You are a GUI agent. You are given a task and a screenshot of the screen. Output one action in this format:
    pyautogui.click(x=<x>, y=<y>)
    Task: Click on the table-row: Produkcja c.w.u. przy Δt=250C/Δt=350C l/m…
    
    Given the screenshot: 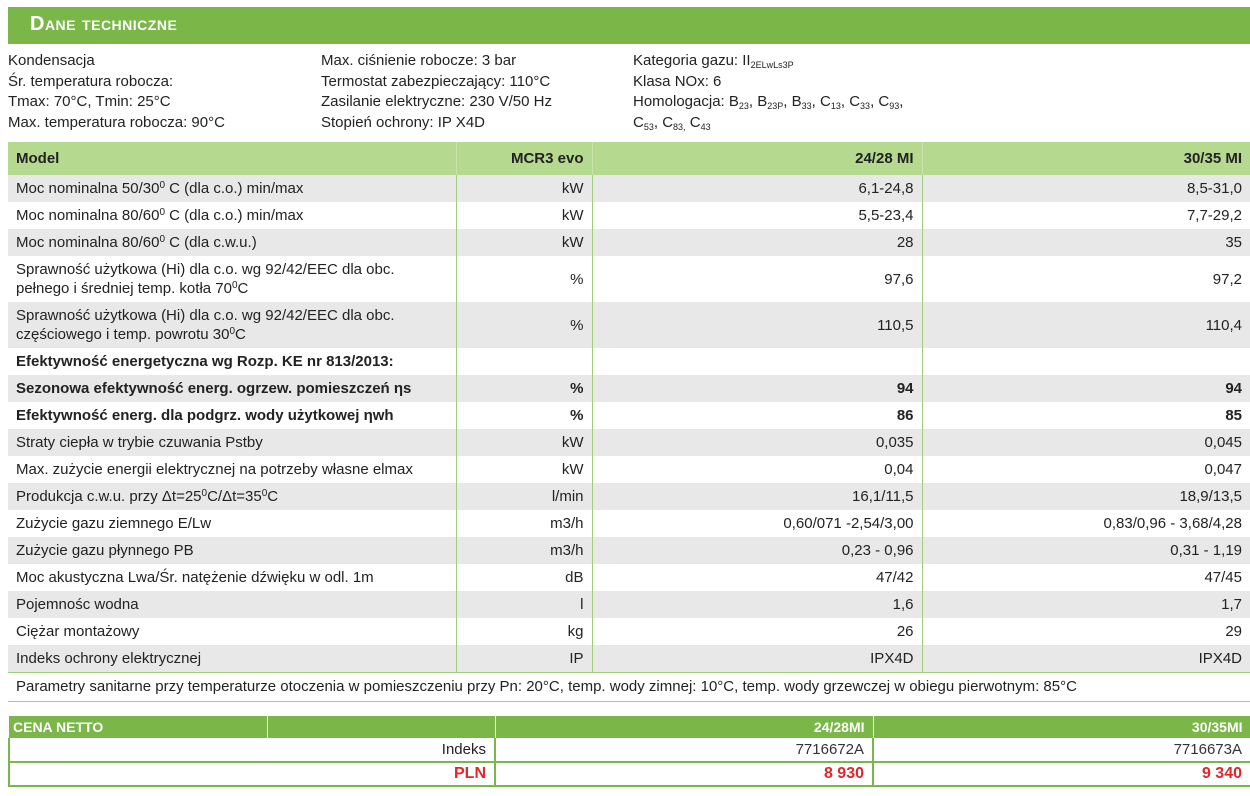 What is the action you would take?
    pyautogui.click(x=629, y=496)
    